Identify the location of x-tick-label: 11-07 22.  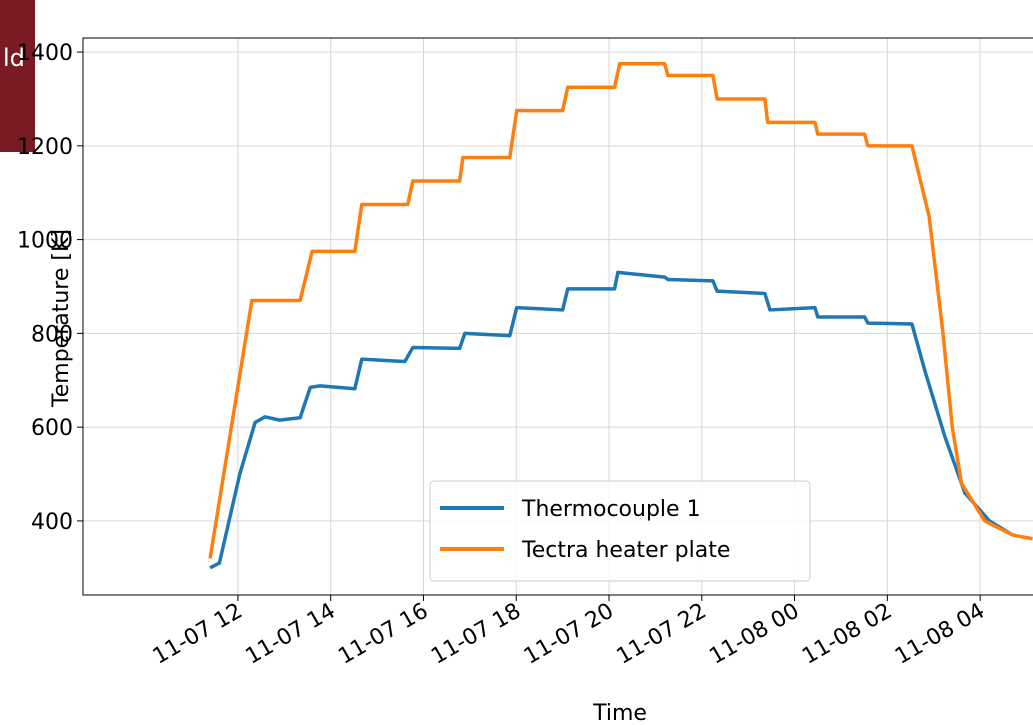
(662, 634).